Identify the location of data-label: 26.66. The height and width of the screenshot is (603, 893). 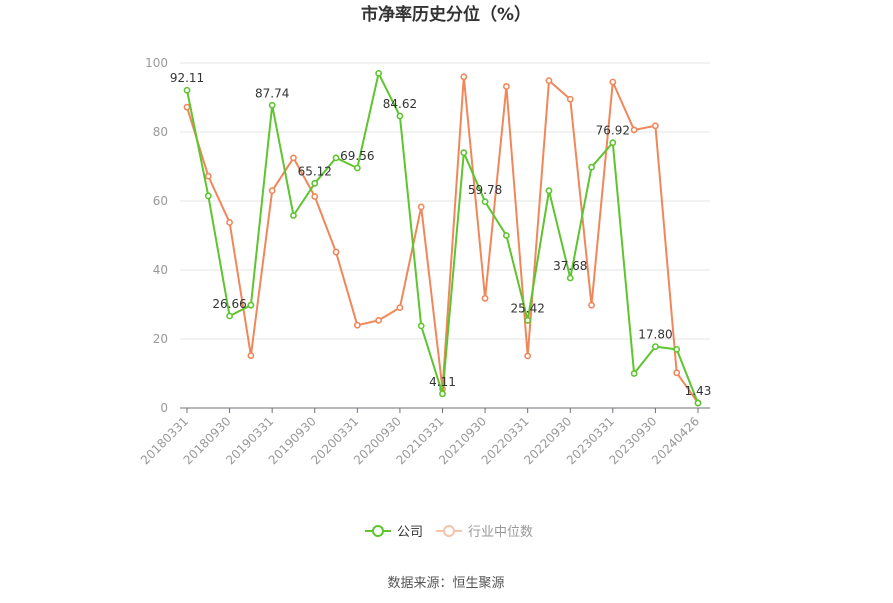
(229, 304).